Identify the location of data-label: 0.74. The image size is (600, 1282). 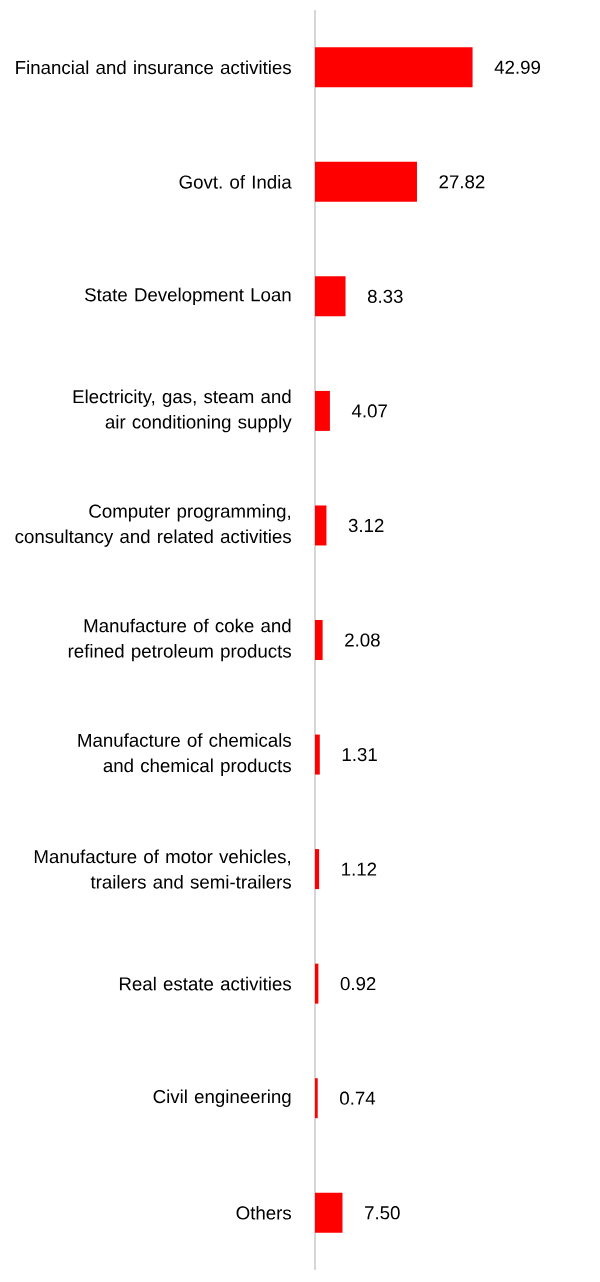
(358, 1098).